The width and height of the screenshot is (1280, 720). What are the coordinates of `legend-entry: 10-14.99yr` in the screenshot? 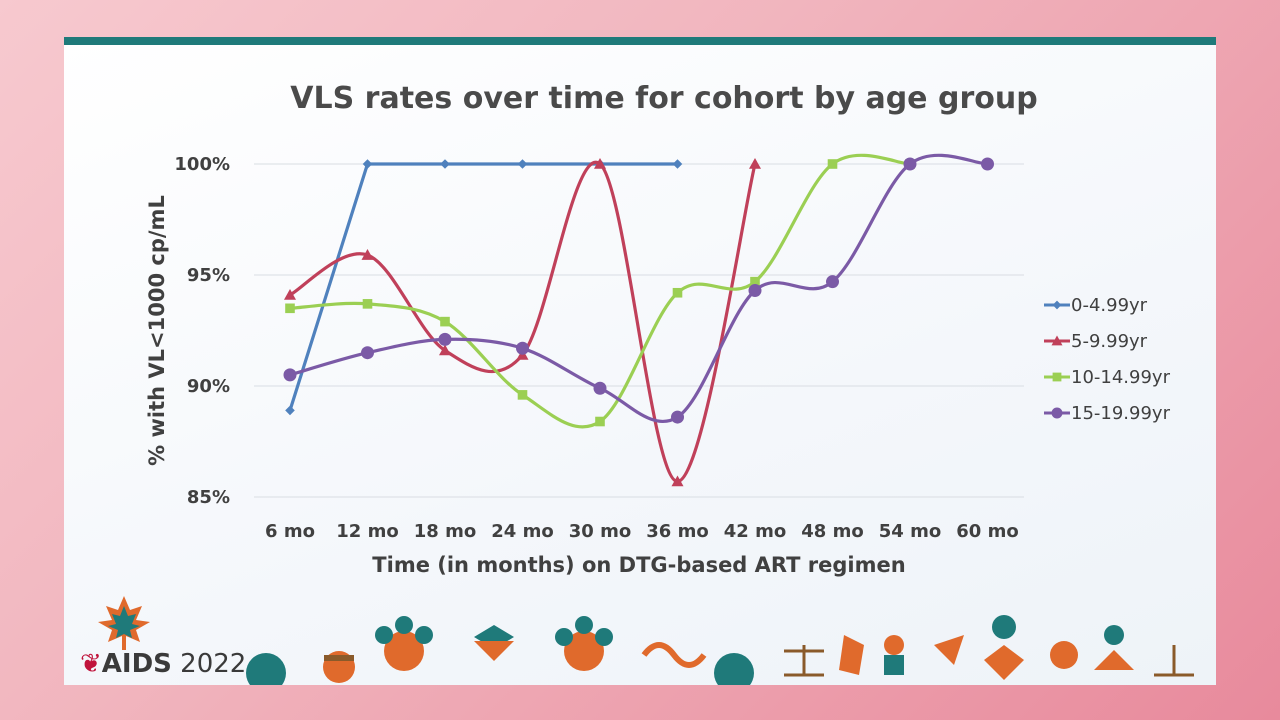 It's located at (1121, 377).